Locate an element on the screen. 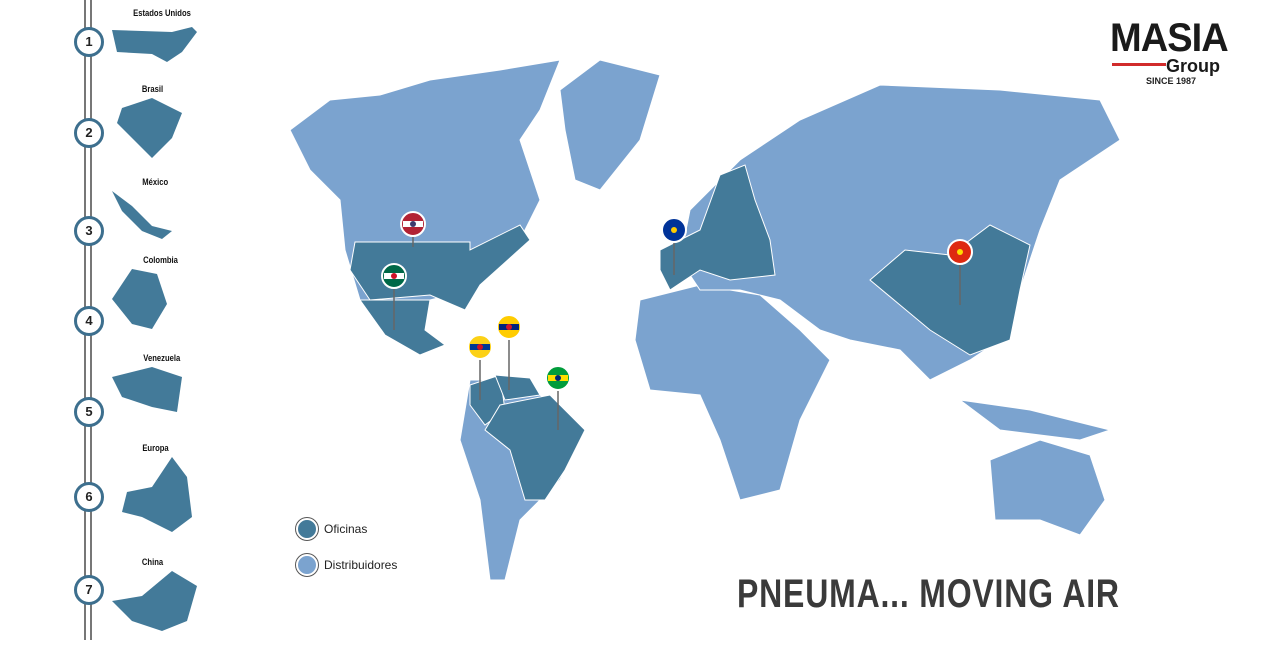  logo-since: SINCE 1987 is located at coordinates (1171, 81).